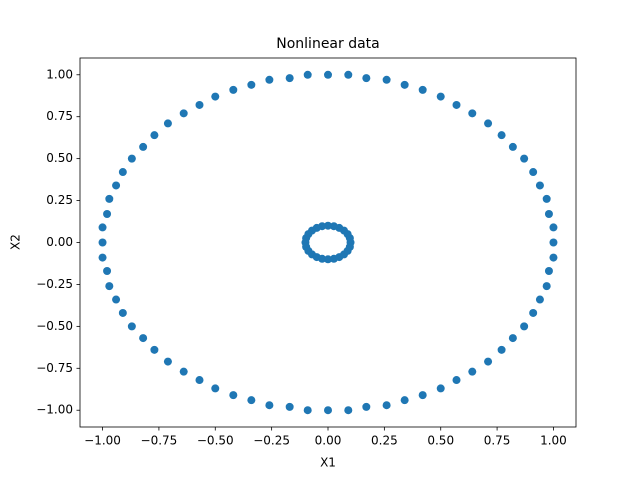  I want to click on x-tick-label: −0.25, so click(271, 441).